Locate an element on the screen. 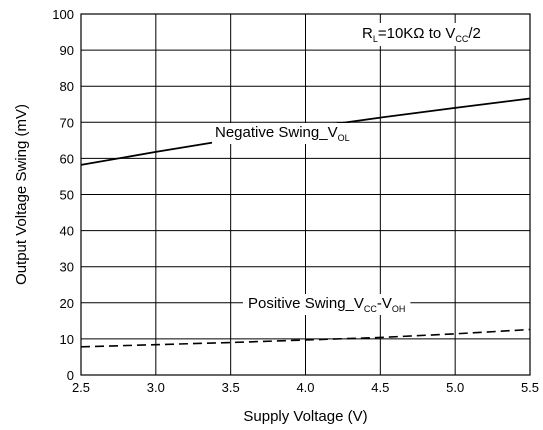 The height and width of the screenshot is (430, 543). y-tick-label: 90 is located at coordinates (67, 50).